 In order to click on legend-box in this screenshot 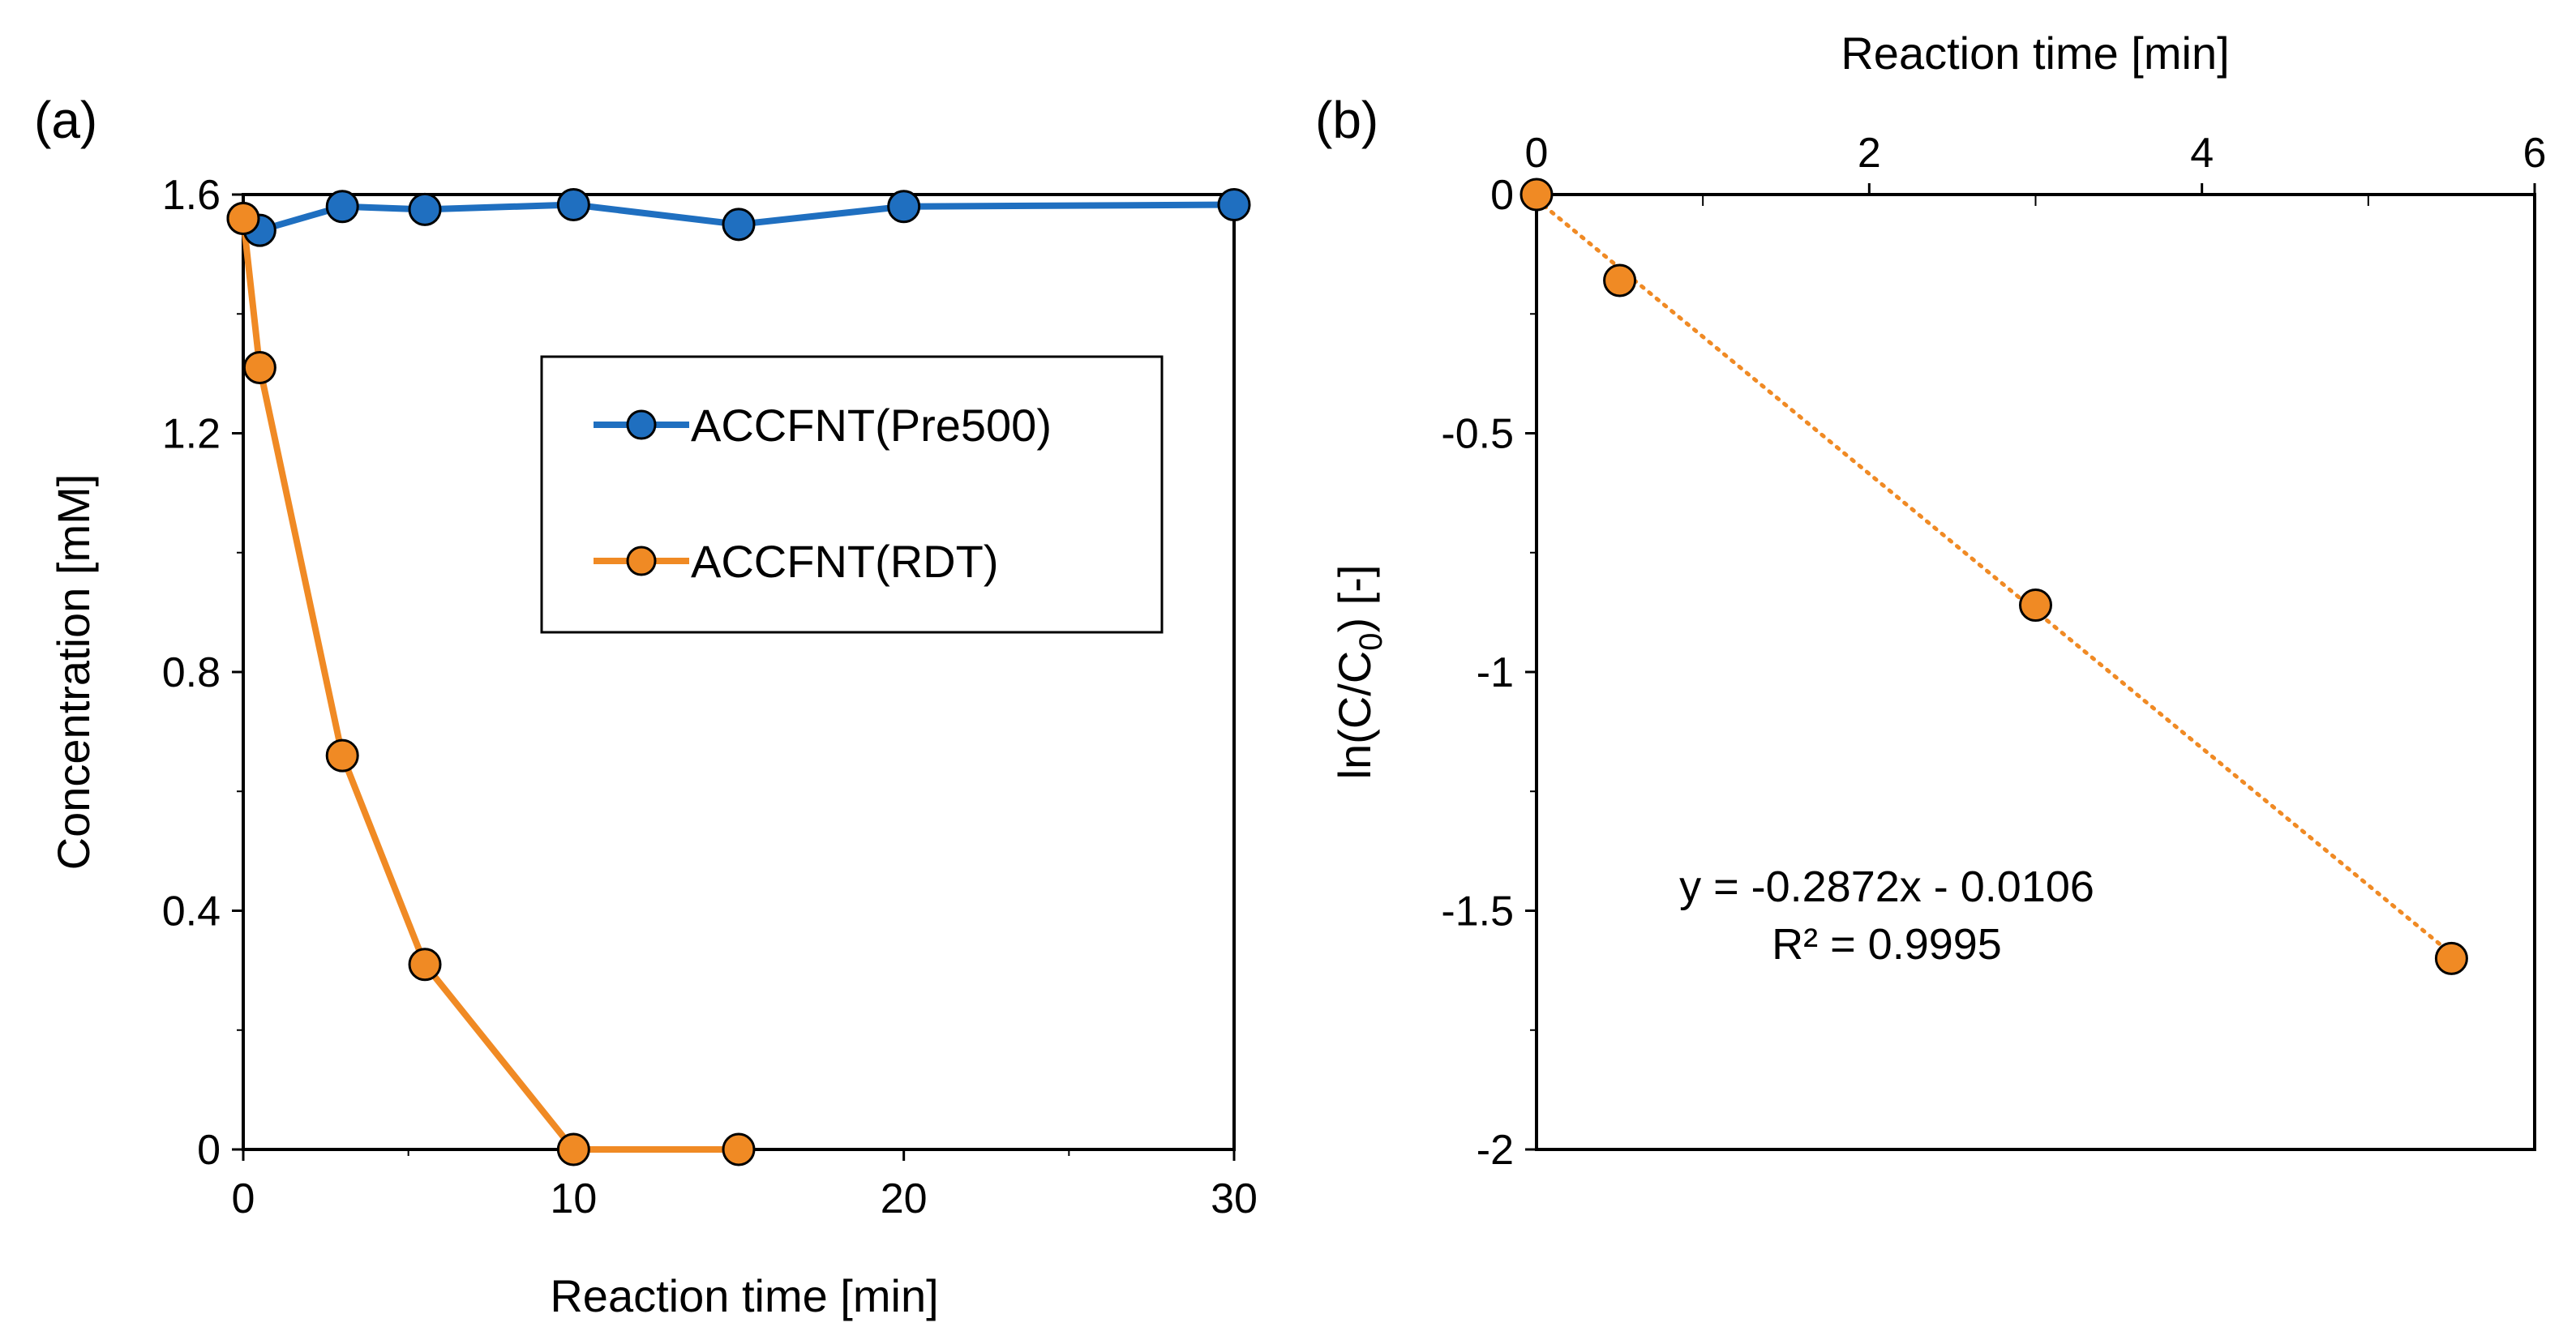, I will do `click(852, 494)`.